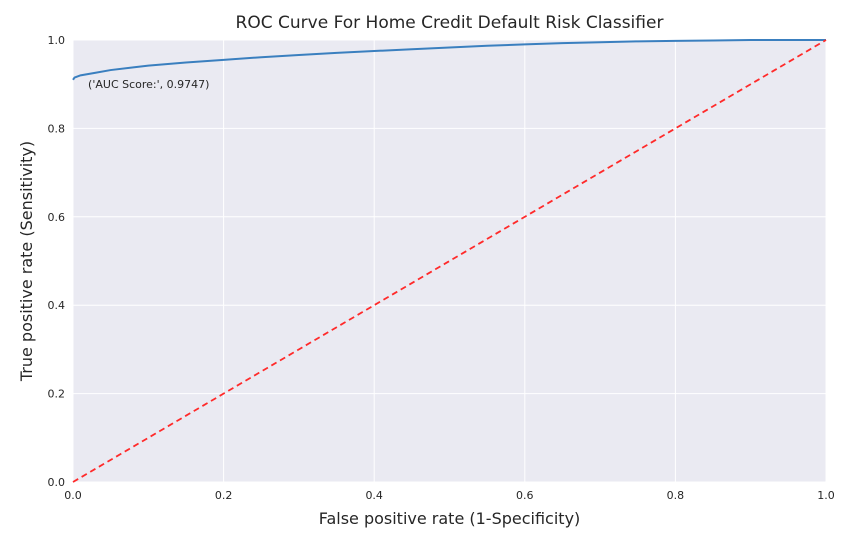 The width and height of the screenshot is (841, 543). What do you see at coordinates (224, 495) in the screenshot?
I see `x-tick-label: 0.2` at bounding box center [224, 495].